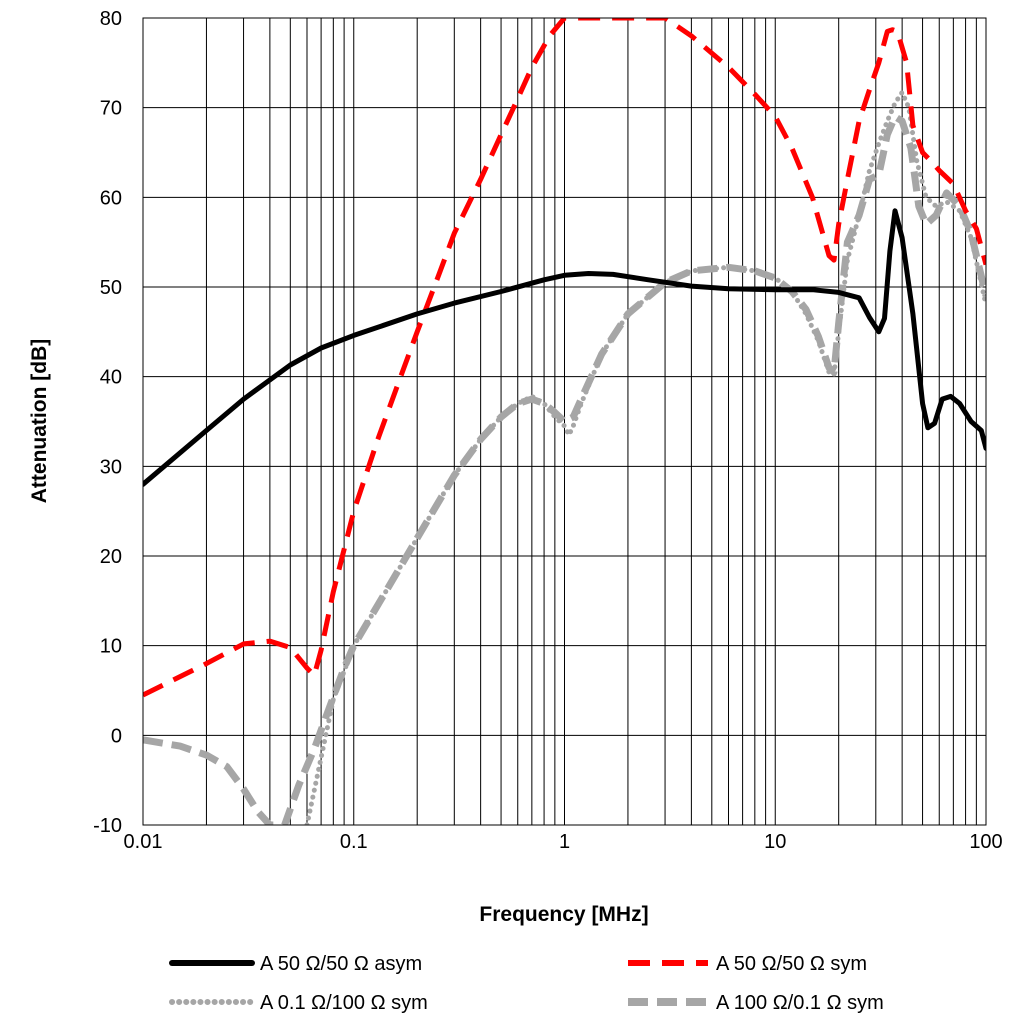 This screenshot has height=1018, width=1031. I want to click on y-tick-label: 10, so click(111, 647).